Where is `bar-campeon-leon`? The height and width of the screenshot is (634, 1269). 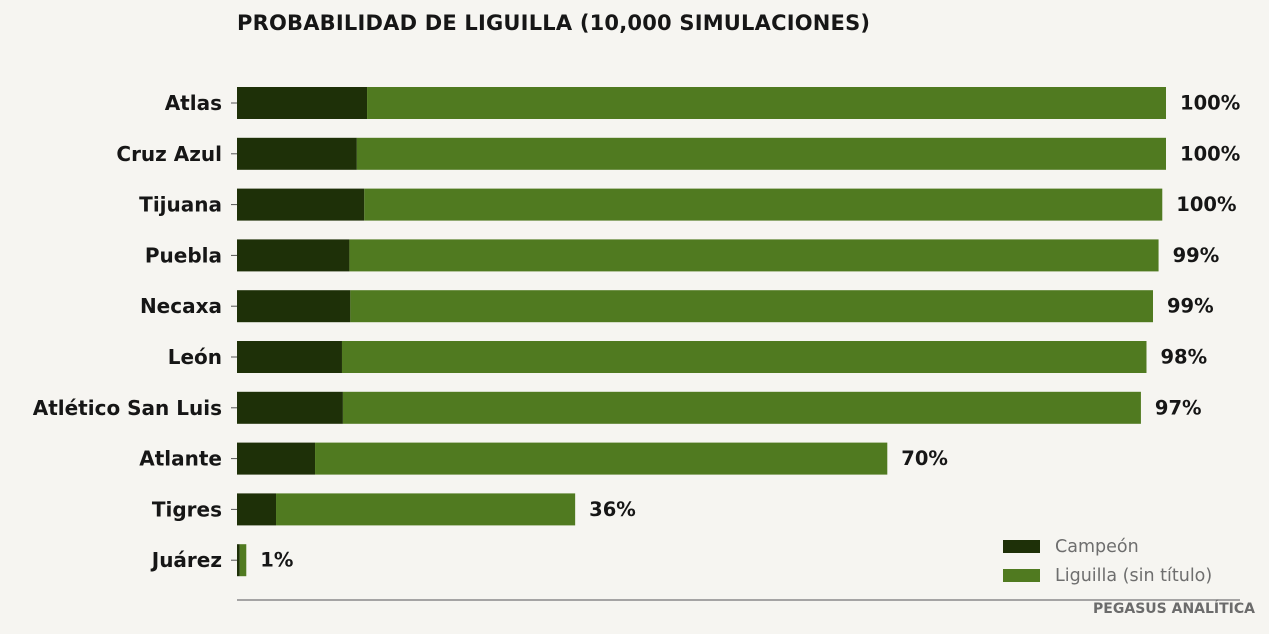 bar-campeon-leon is located at coordinates (289, 357).